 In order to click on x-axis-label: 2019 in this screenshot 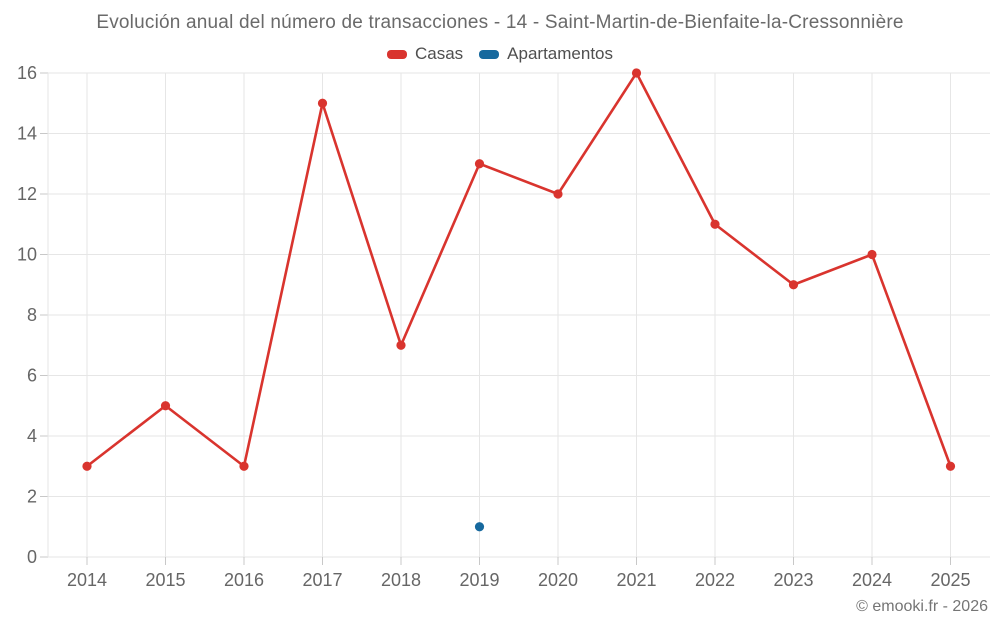, I will do `click(479, 580)`.